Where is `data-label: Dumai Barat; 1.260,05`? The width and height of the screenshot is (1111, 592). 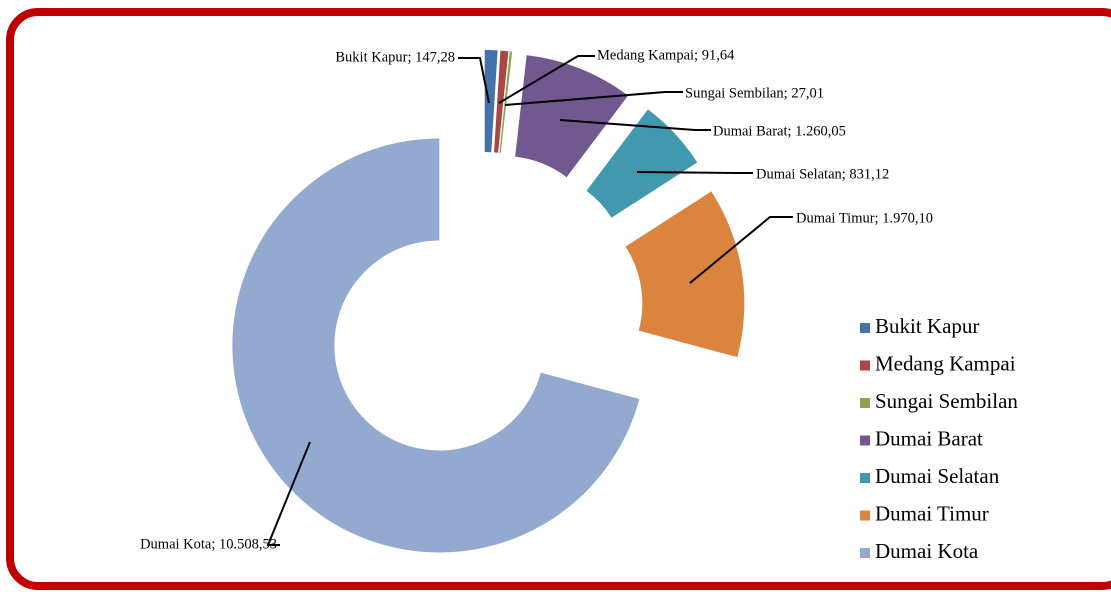 data-label: Dumai Barat; 1.260,05 is located at coordinates (779, 131).